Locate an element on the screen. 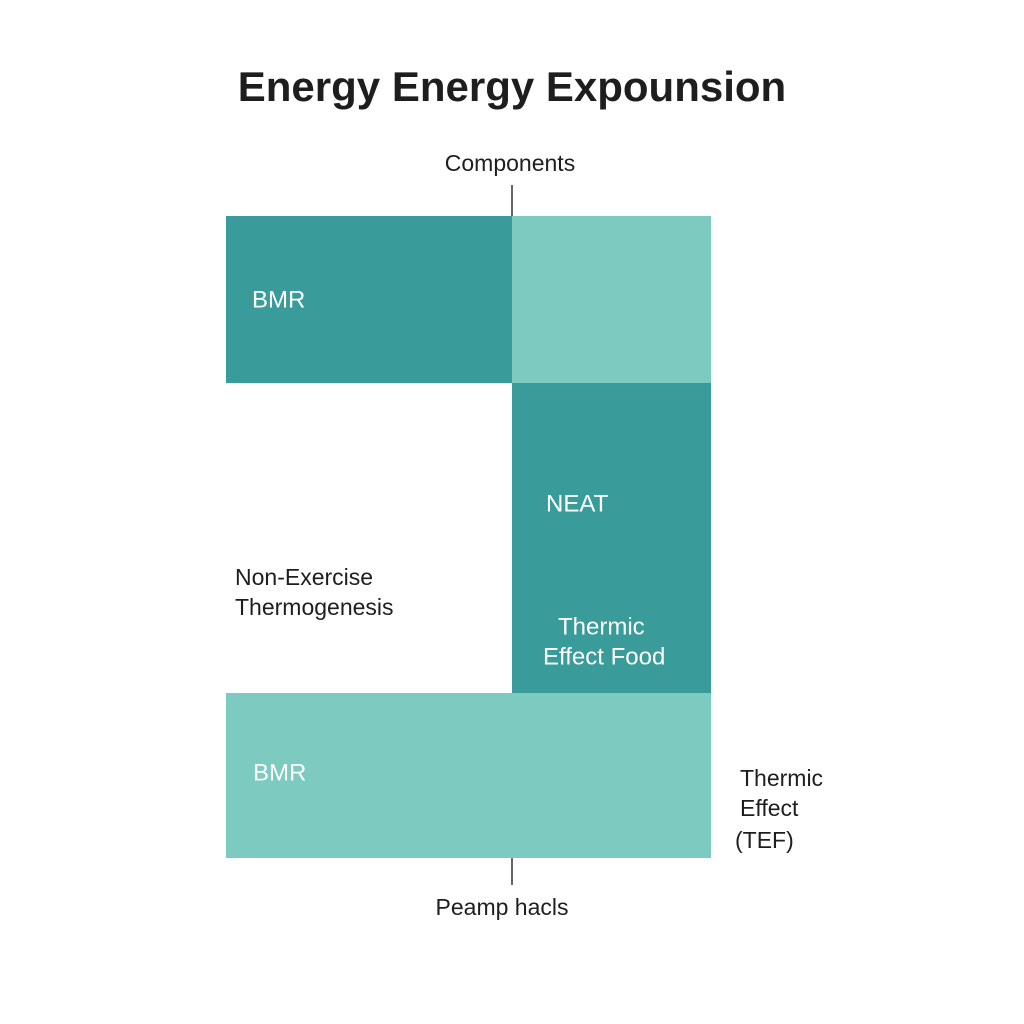  block-label: Thermic is located at coordinates (601, 626).